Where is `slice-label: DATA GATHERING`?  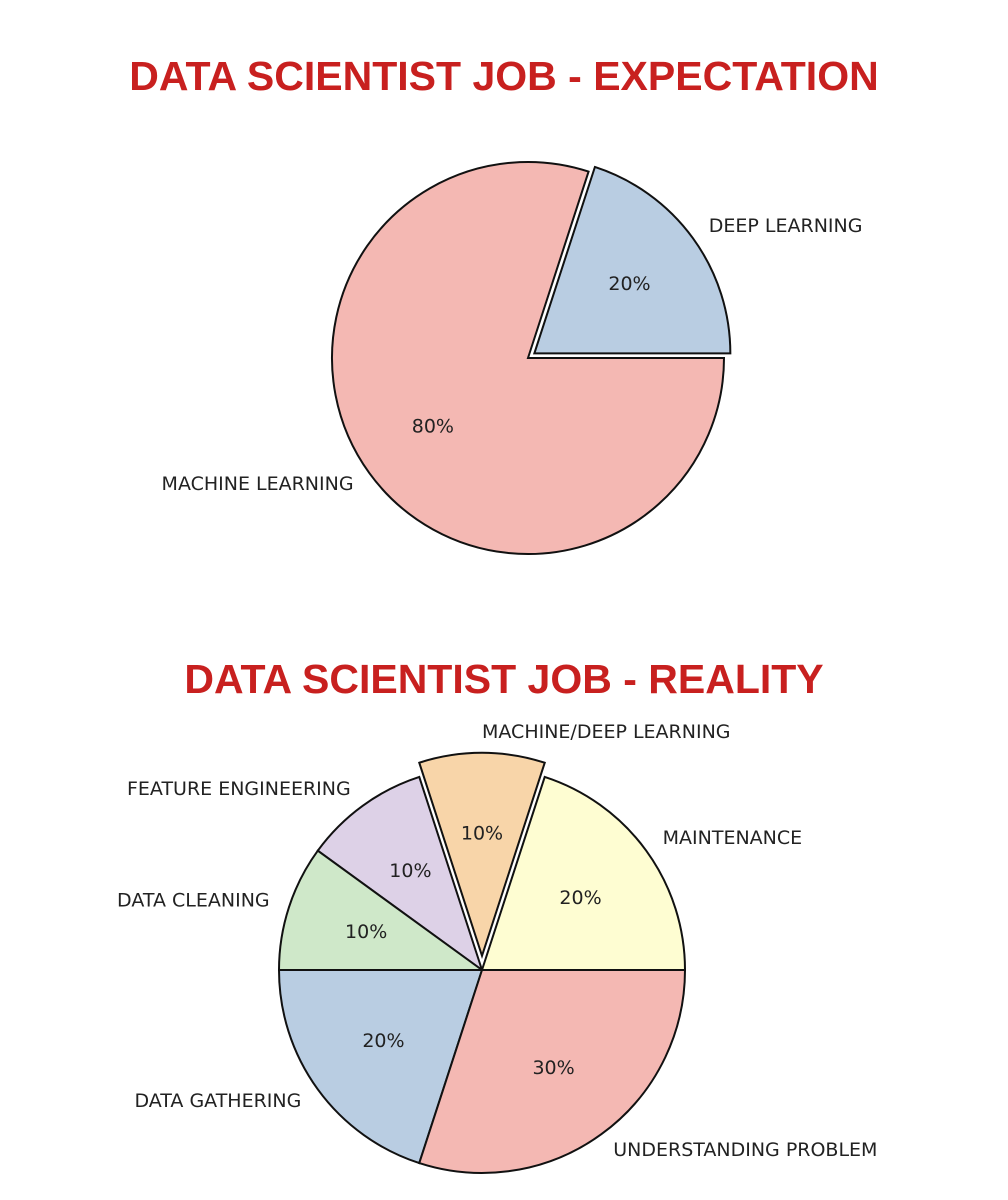 slice-label: DATA GATHERING is located at coordinates (217, 1101).